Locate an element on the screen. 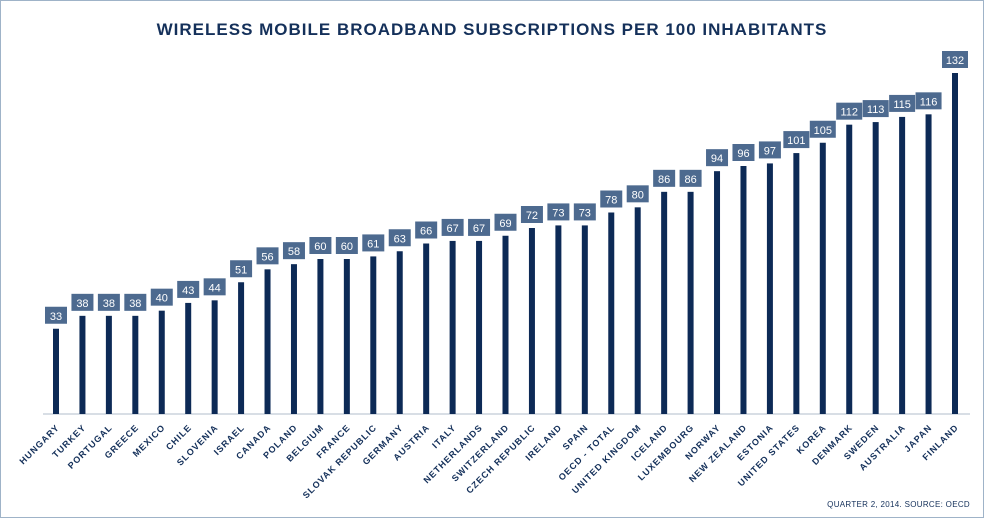 The height and width of the screenshot is (518, 984). data-label: 33 is located at coordinates (56, 317).